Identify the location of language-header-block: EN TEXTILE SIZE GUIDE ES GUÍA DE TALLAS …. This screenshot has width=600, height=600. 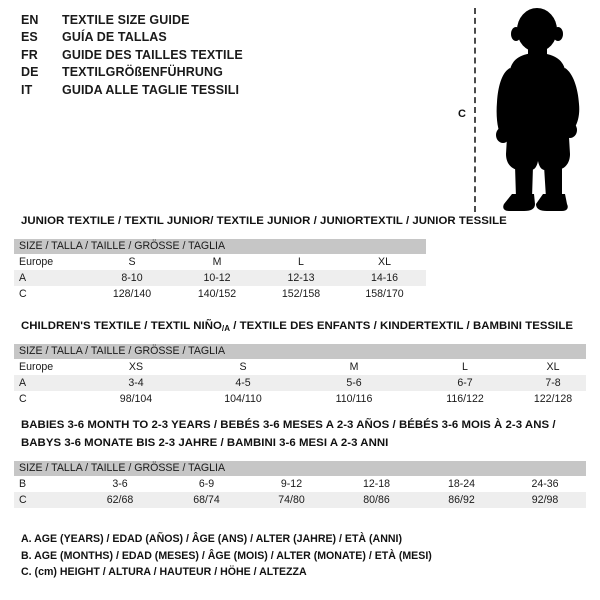
(171, 56).